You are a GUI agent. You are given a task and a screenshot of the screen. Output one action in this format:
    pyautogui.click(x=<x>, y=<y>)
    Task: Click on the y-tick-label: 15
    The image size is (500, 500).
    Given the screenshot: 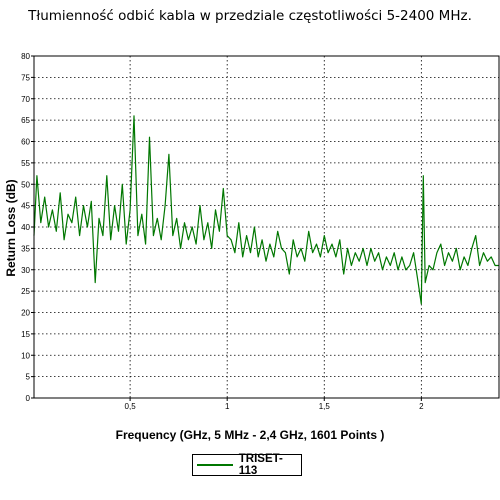 What is the action you would take?
    pyautogui.click(x=25, y=334)
    